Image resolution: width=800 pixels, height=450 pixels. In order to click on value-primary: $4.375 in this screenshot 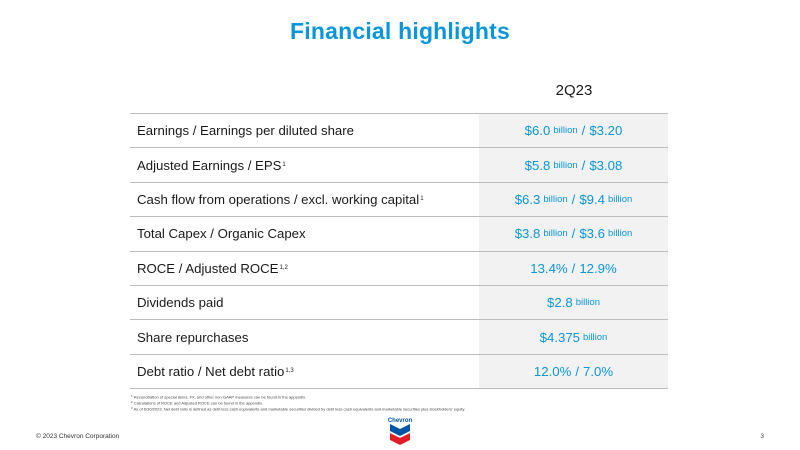, I will do `click(560, 337)`.